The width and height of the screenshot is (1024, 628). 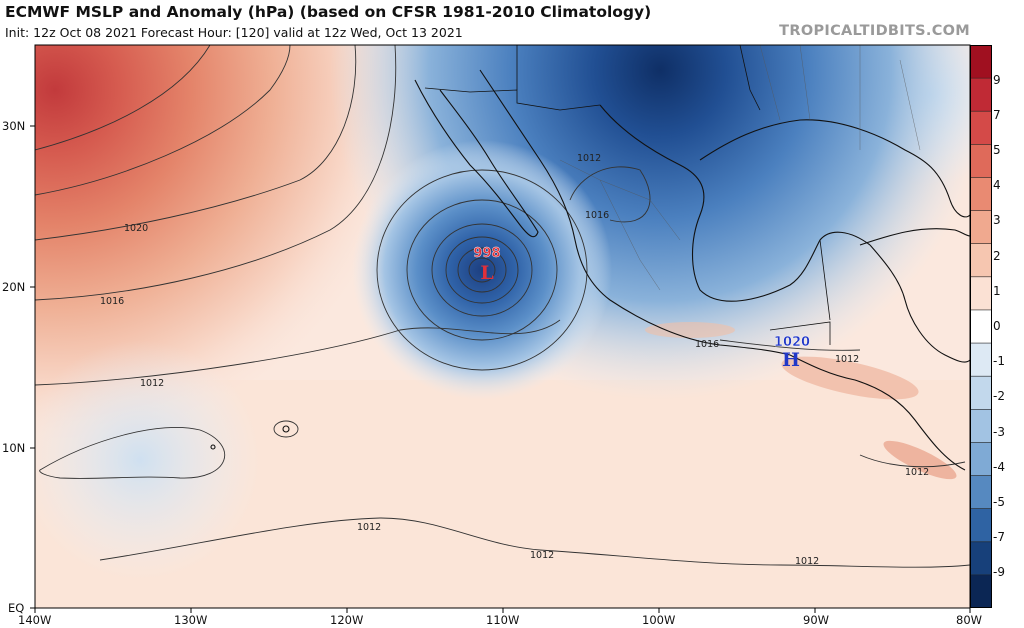 I want to click on colorbar-label: 0, so click(x=997, y=326).